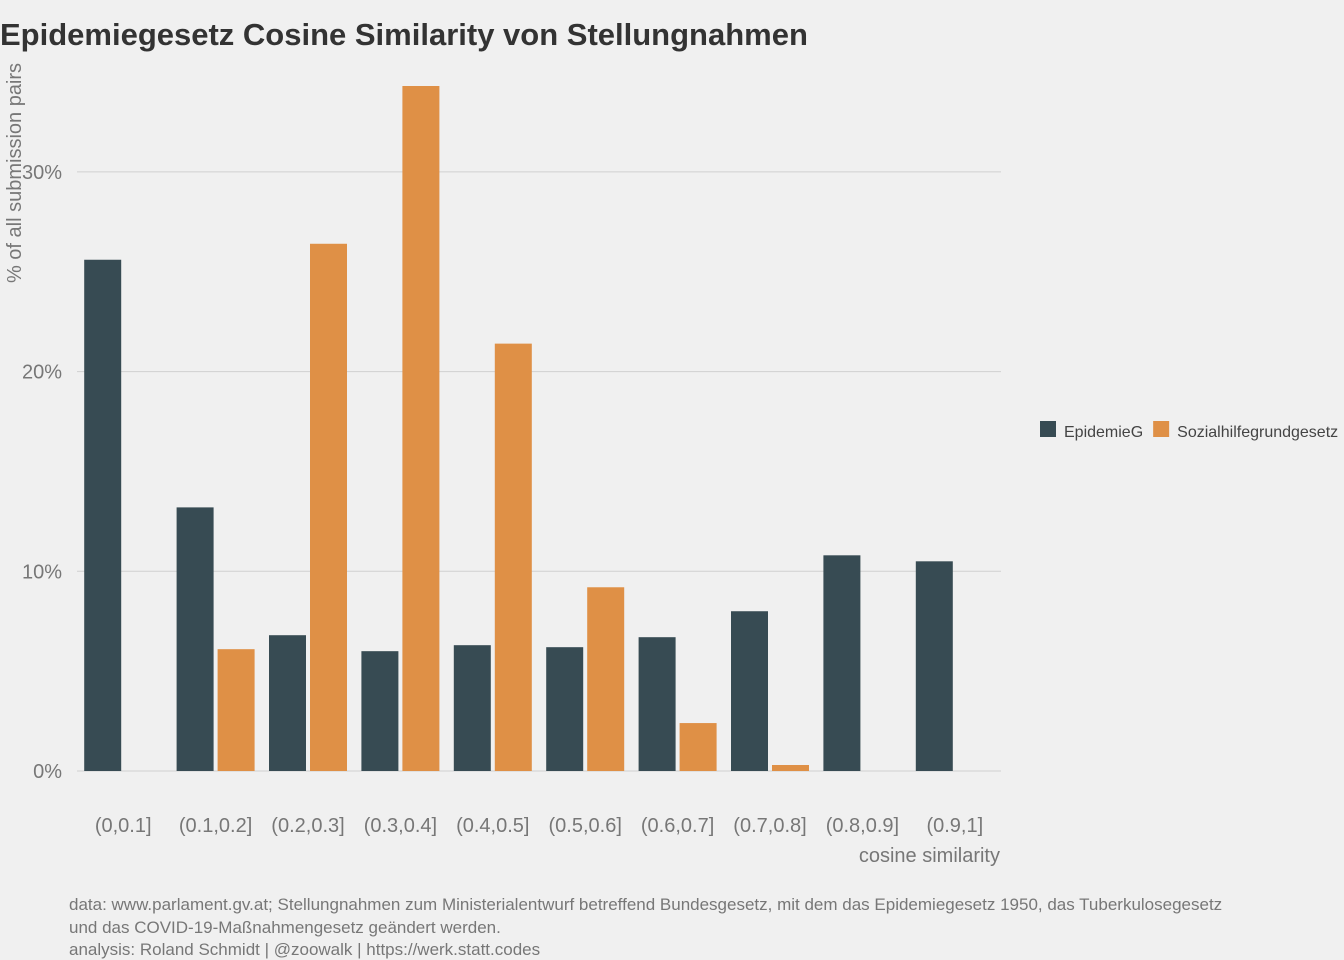  I want to click on y-tick-label: 30%, so click(42, 173).